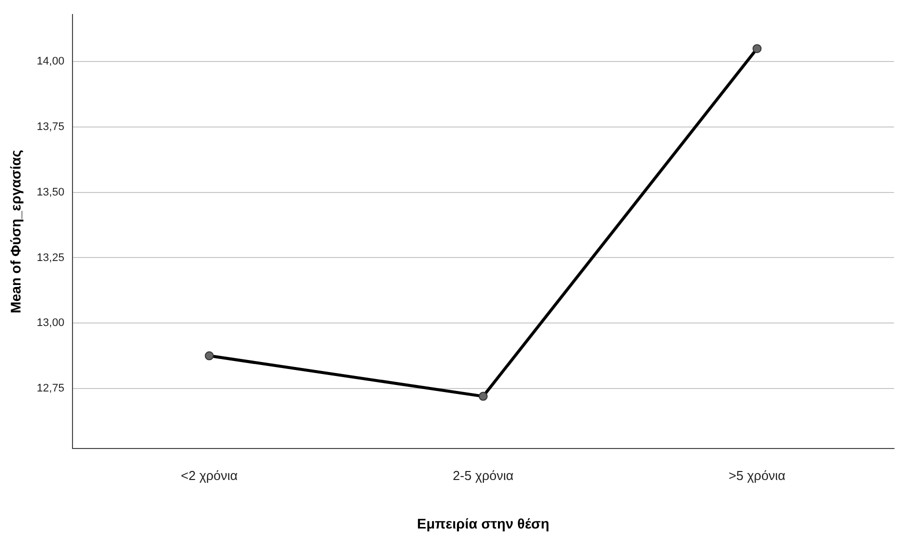 The height and width of the screenshot is (541, 906). What do you see at coordinates (50, 388) in the screenshot?
I see `y-tick-label: 12,75` at bounding box center [50, 388].